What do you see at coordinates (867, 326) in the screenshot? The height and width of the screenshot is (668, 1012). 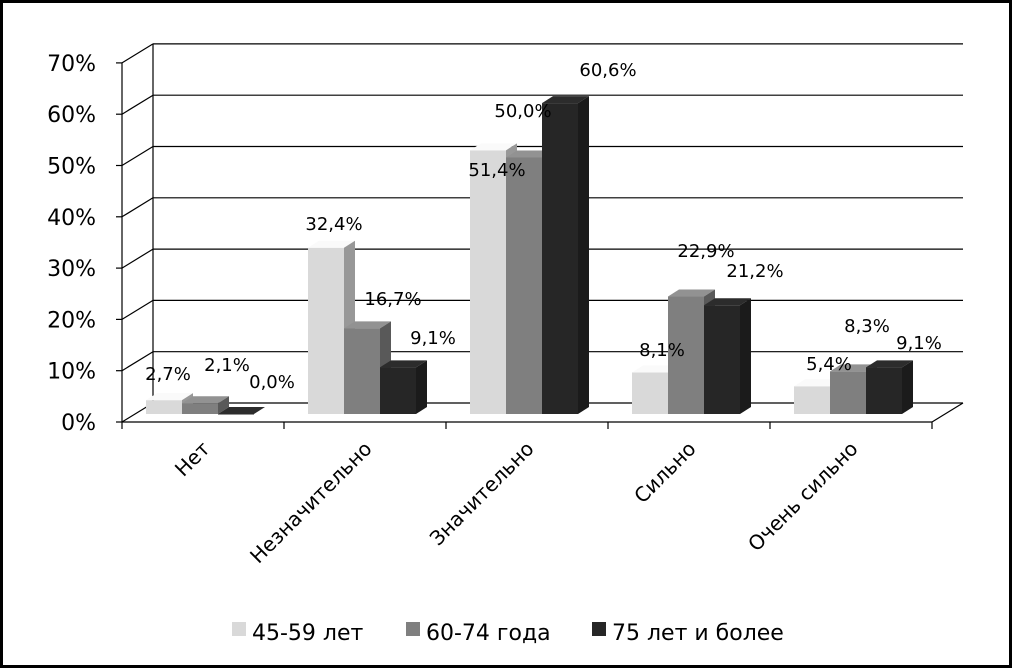 I see `data-label: 8,3%` at bounding box center [867, 326].